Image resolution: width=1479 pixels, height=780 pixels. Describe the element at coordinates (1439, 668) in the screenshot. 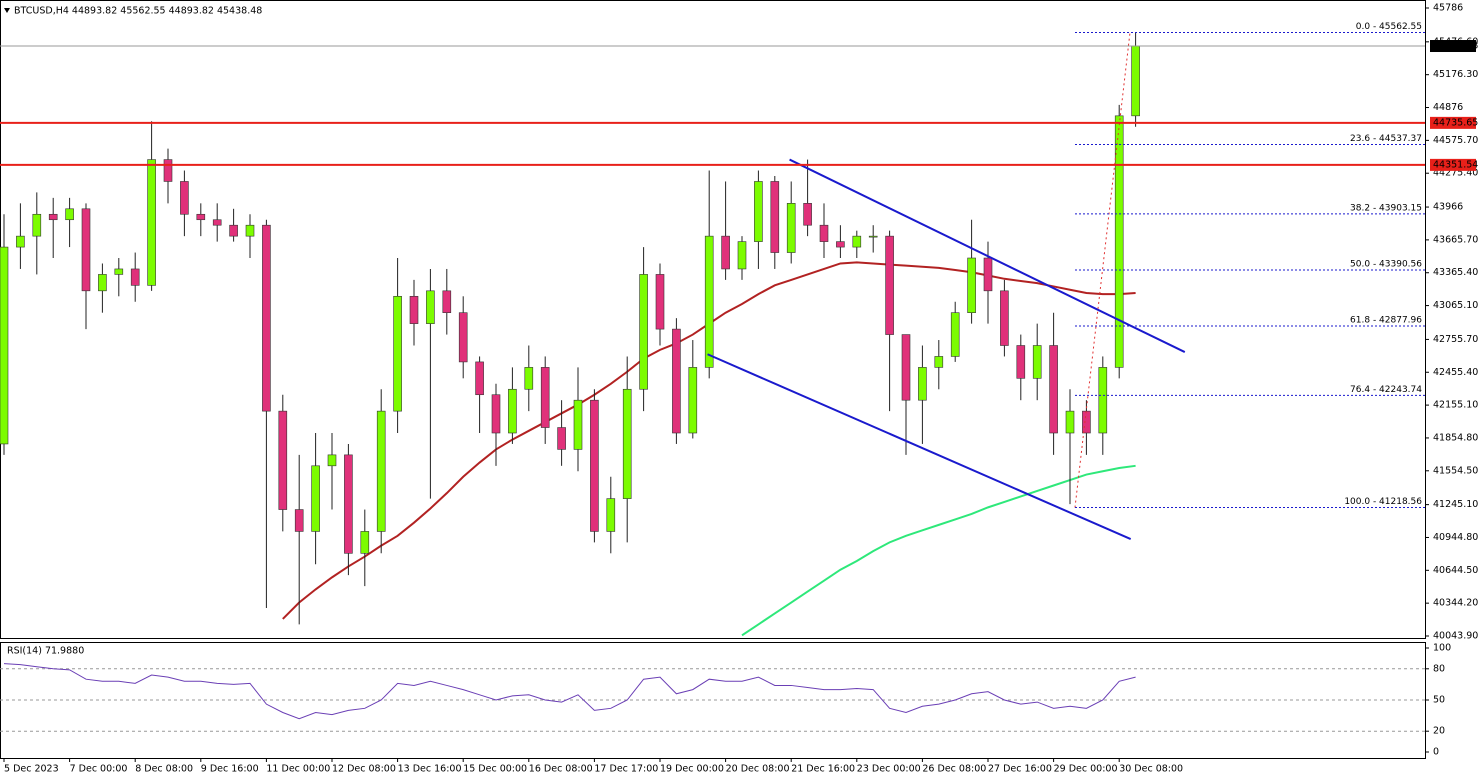

I see `y-tick-label: 80` at that location.